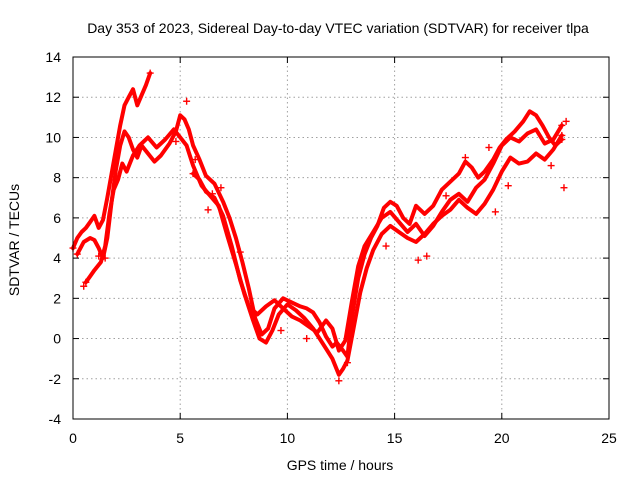  I want to click on y-tick-label: 2, so click(57, 298).